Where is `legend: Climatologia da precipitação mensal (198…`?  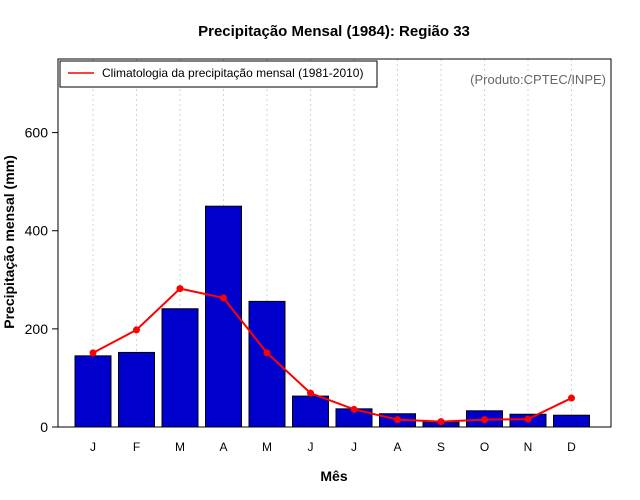 legend: Climatologia da precipitação mensal (198… is located at coordinates (218, 74).